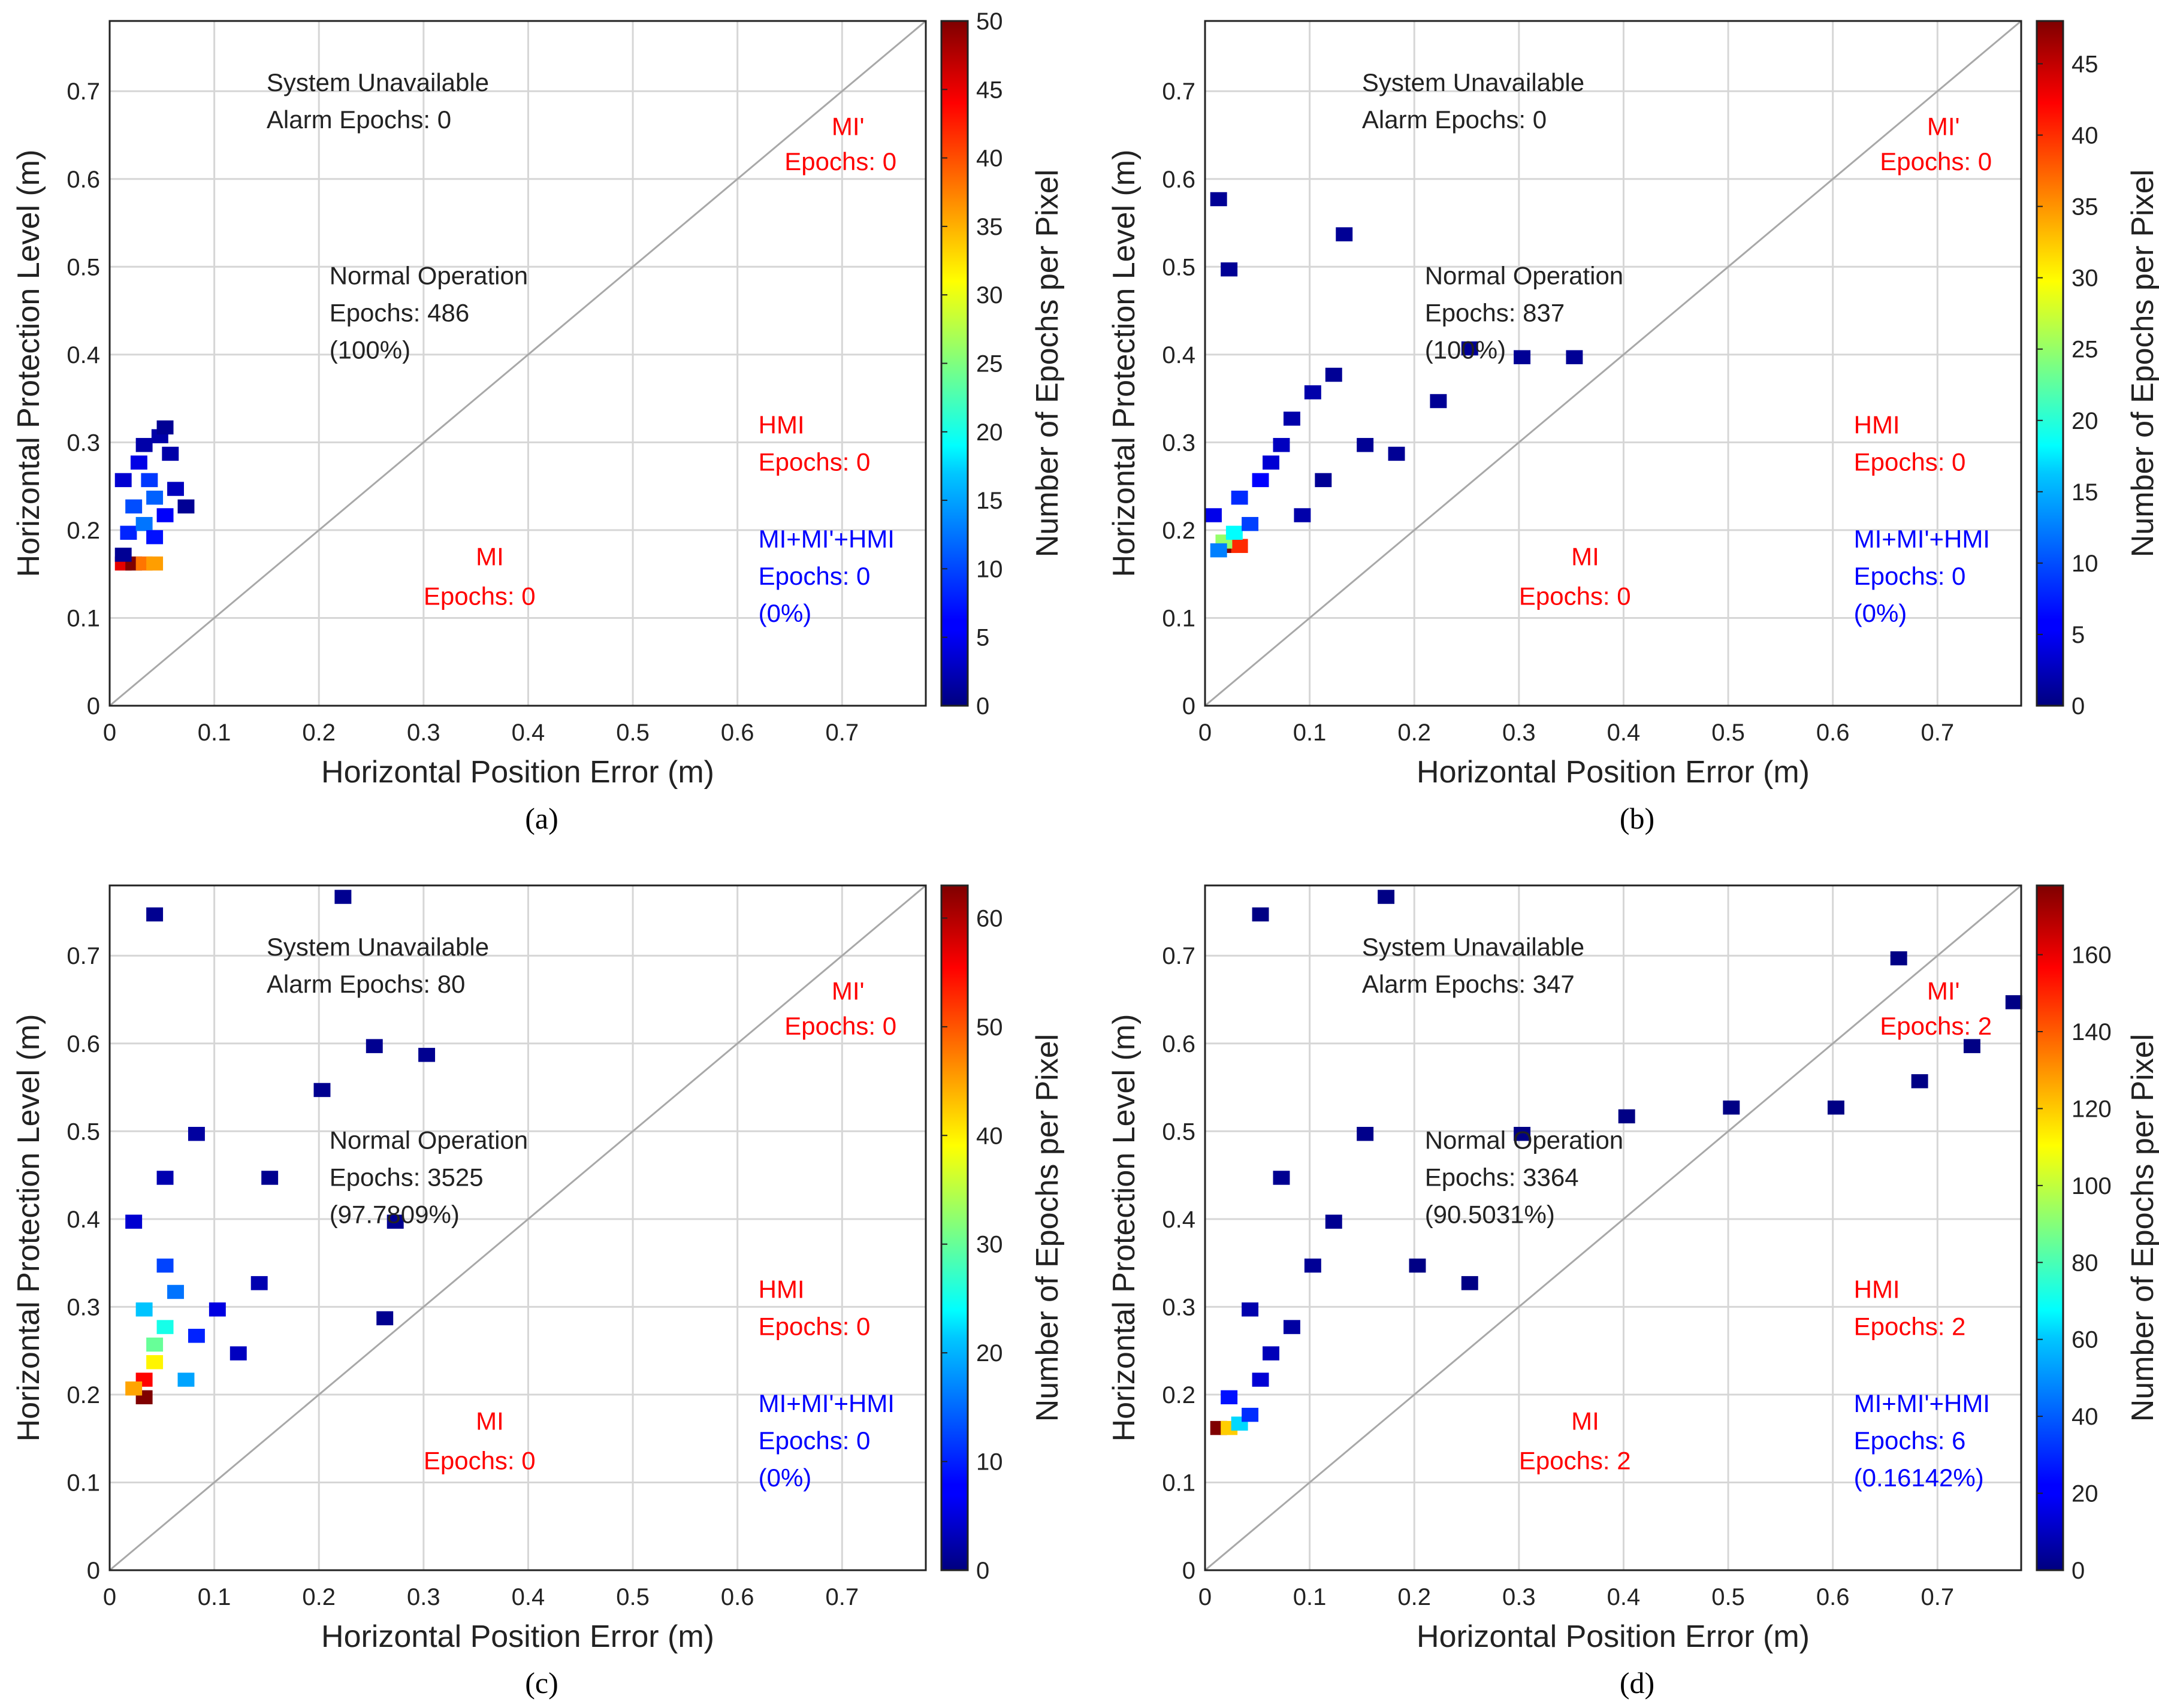  I want to click on y-tick-label: 0.7, so click(1178, 956).